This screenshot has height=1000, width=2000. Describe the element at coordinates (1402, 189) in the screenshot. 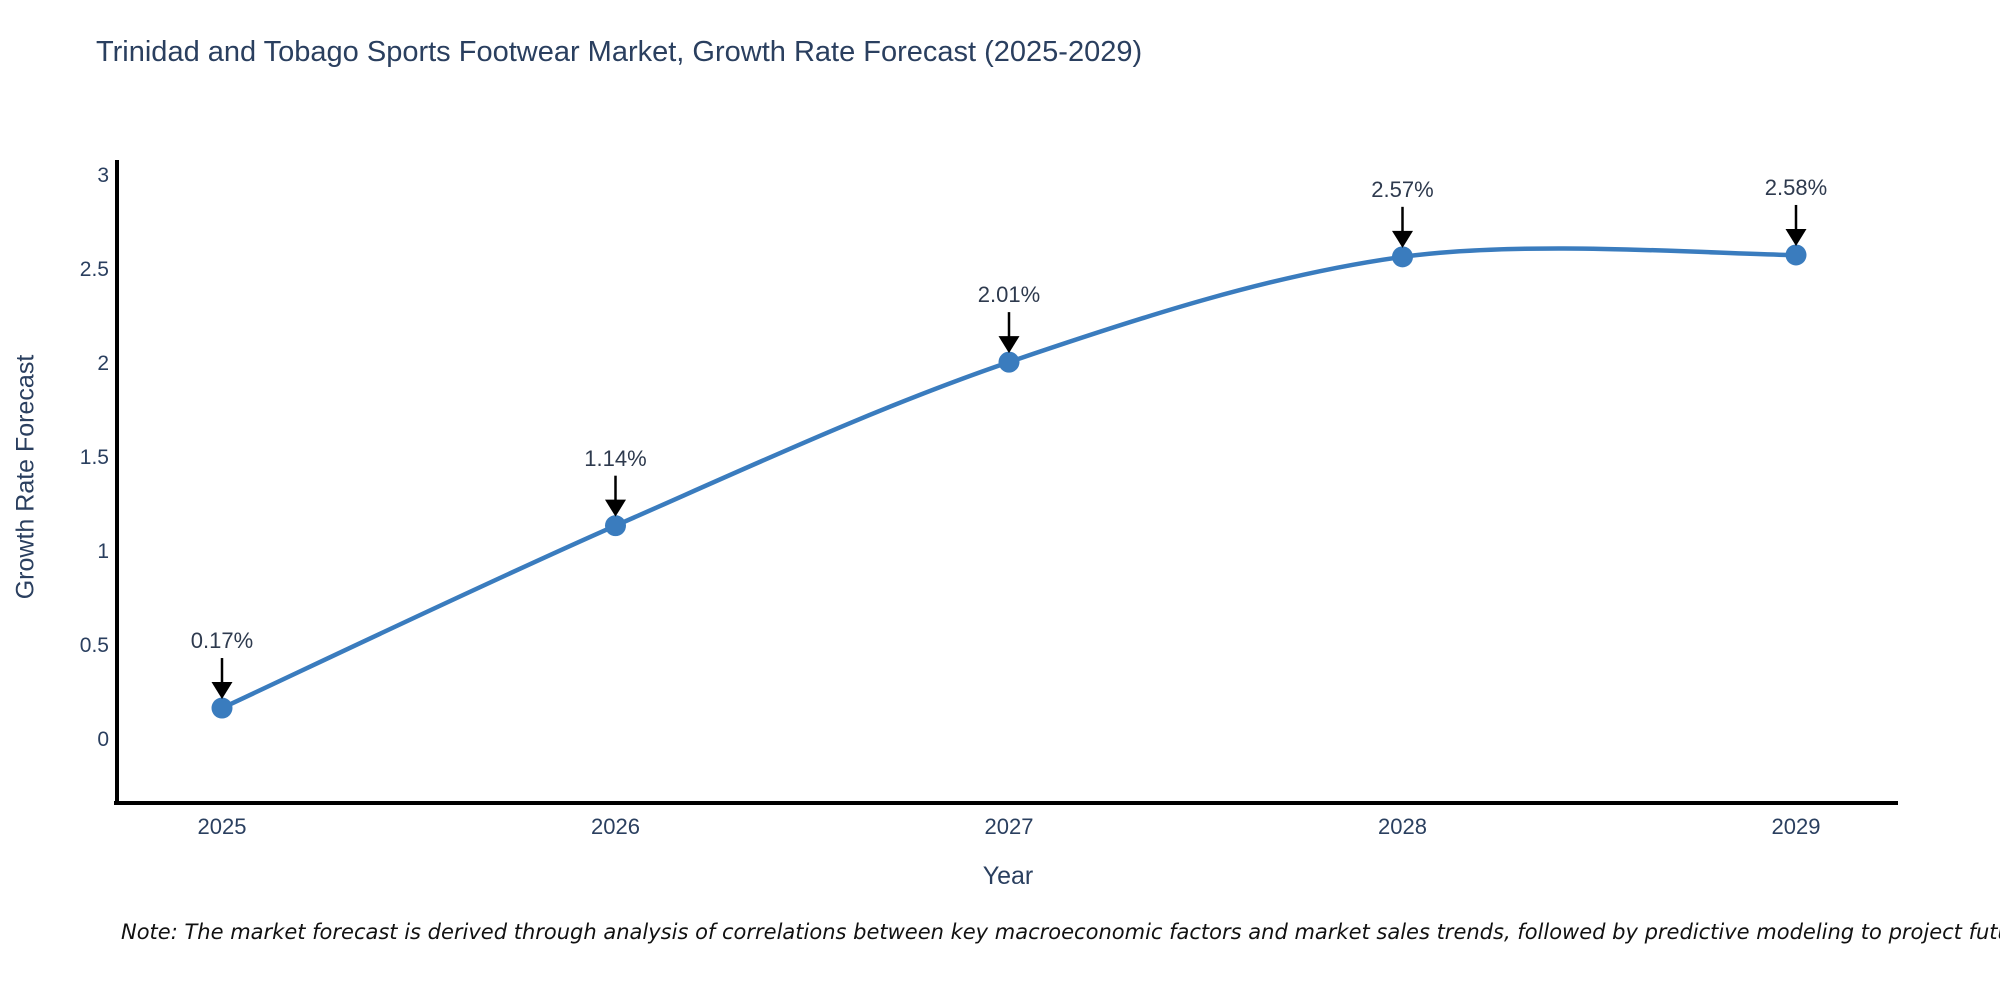

I see `point-annotation: 2.57%` at that location.